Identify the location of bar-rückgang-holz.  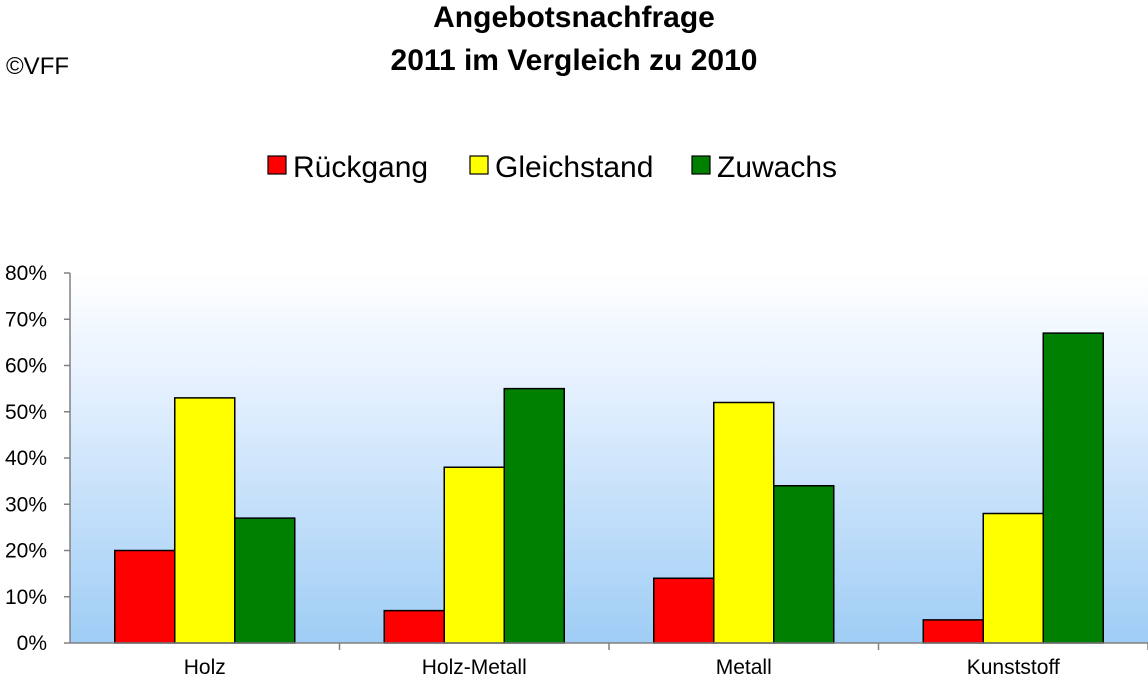
(145, 596).